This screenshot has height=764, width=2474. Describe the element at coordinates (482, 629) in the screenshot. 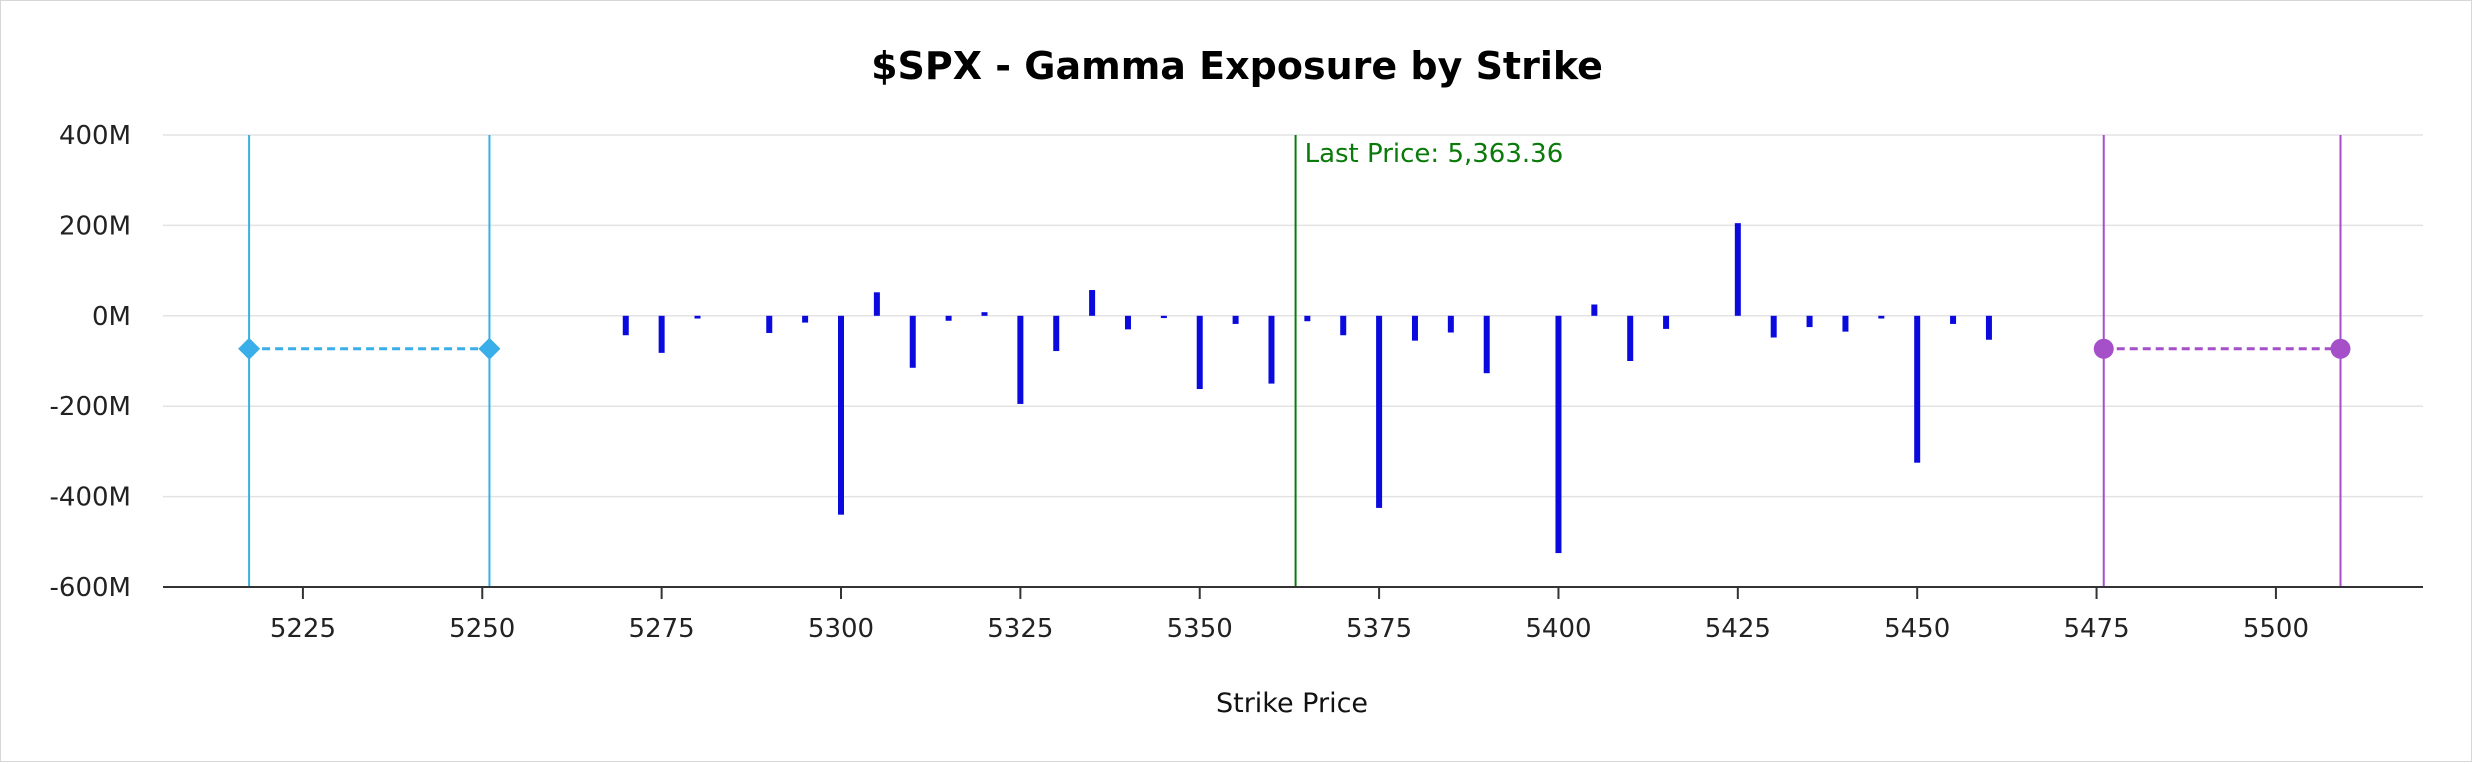

I see `x-tick-label: 5250` at that location.